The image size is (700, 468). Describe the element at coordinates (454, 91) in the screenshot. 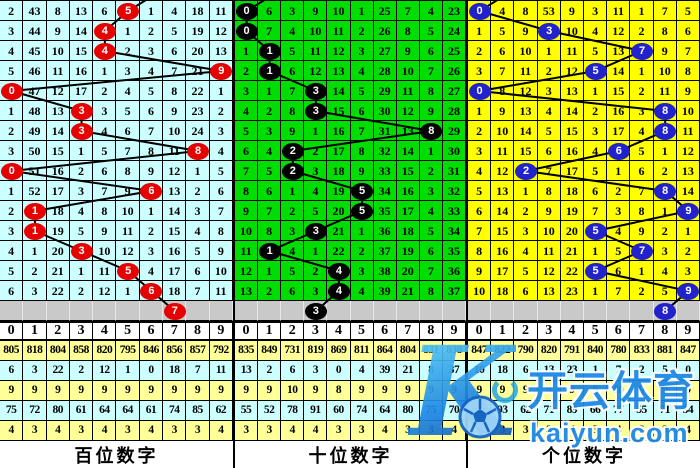

I see `miss-count-cell: 27` at that location.